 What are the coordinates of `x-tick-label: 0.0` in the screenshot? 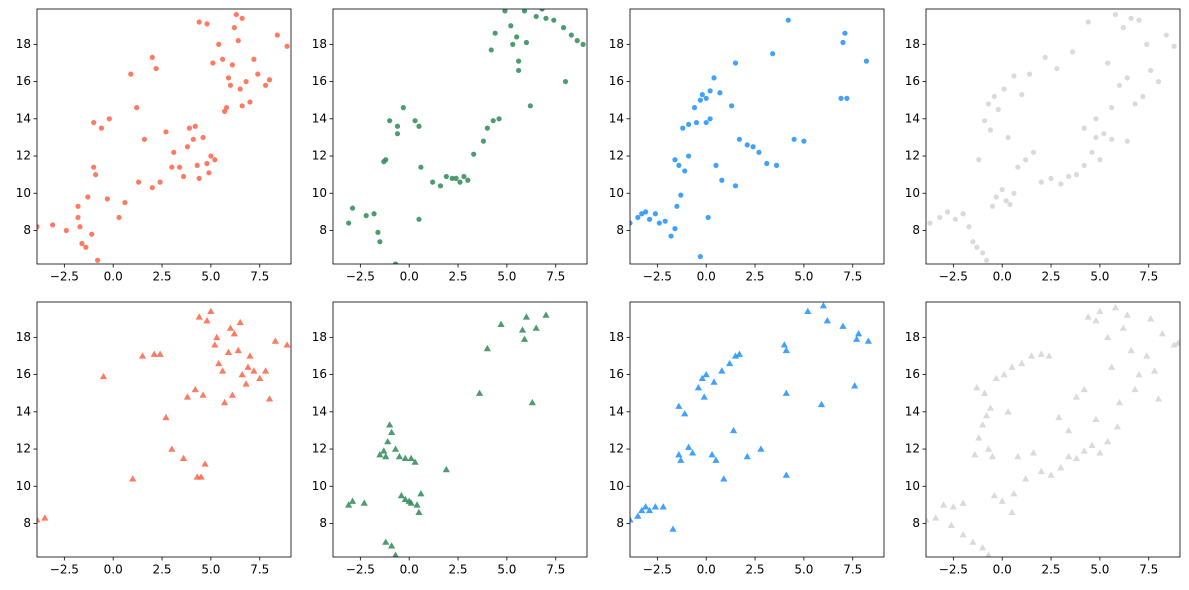 It's located at (113, 277).